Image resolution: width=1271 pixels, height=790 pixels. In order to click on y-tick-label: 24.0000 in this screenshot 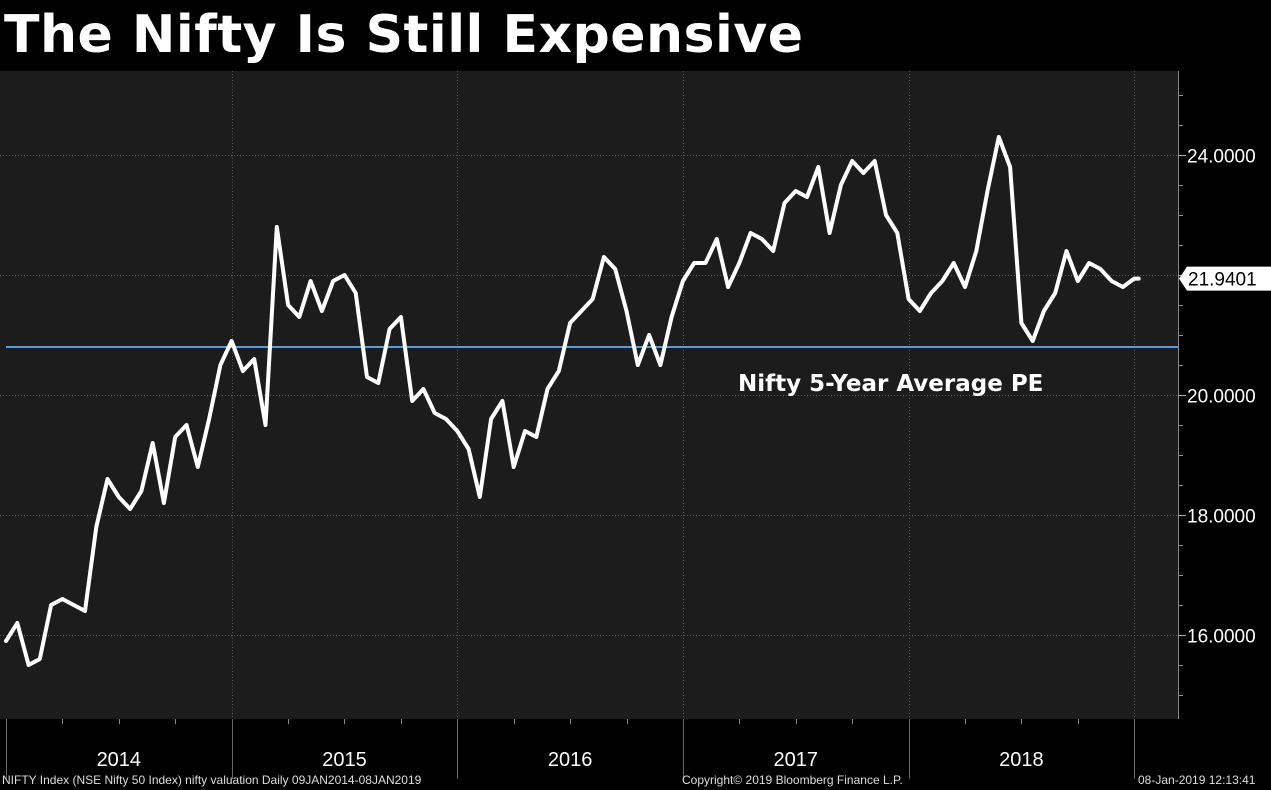, I will do `click(1221, 157)`.